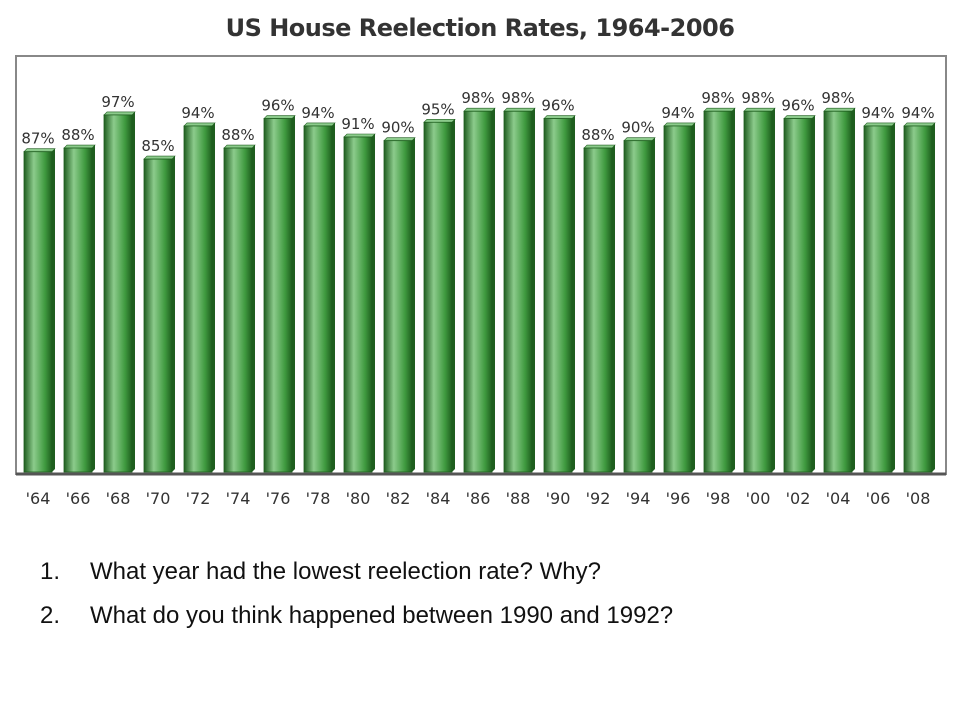 The image size is (960, 720). Describe the element at coordinates (678, 498) in the screenshot. I see `x-tick-label: '96` at that location.